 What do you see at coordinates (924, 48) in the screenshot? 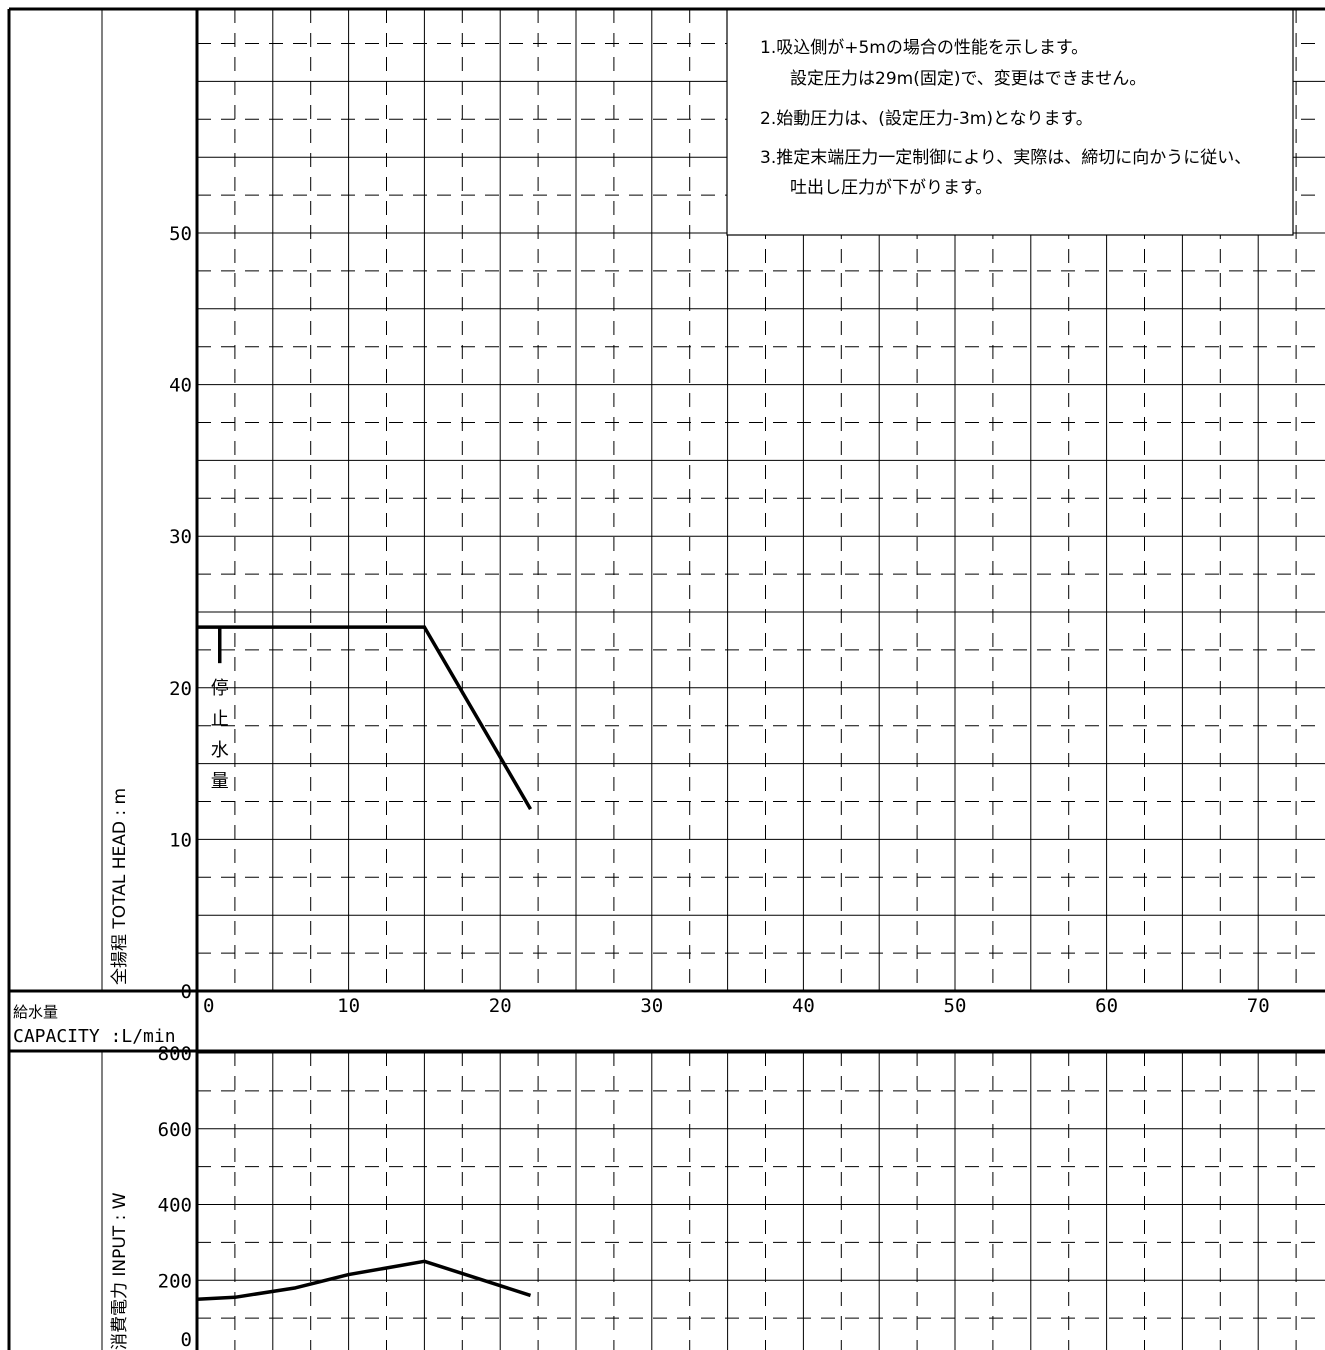
I see `note-1: 1.吸込側が+5mの場合の性能を示します。` at bounding box center [924, 48].